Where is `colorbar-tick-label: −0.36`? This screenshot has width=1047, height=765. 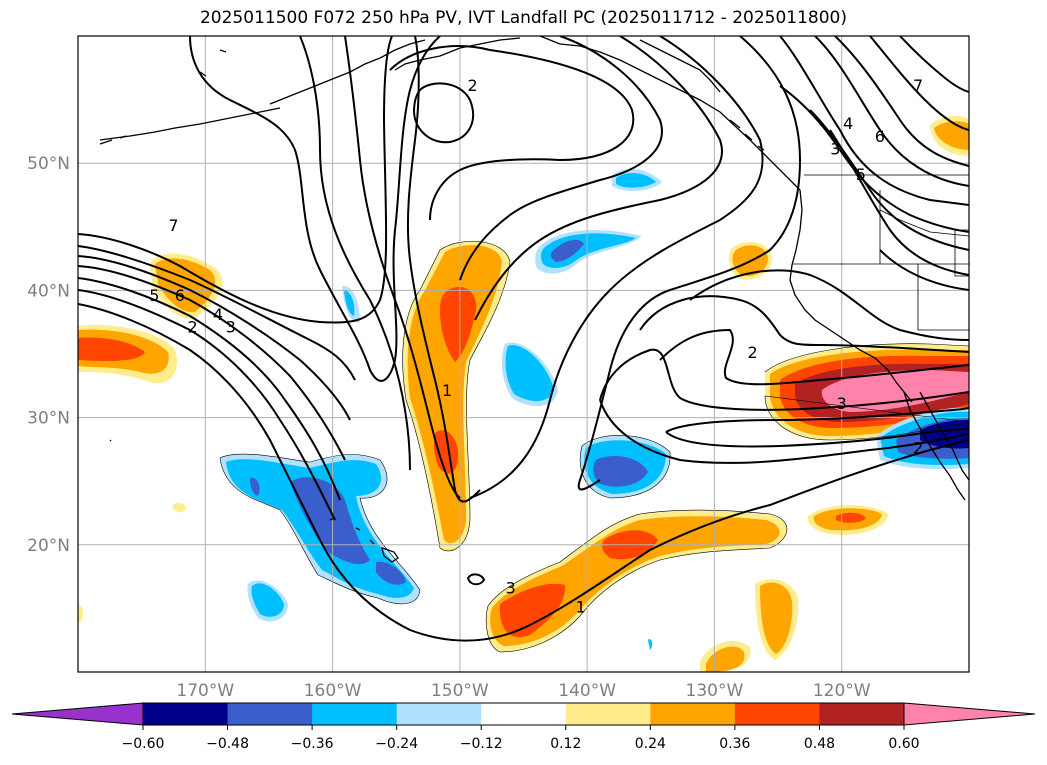 colorbar-tick-label: −0.36 is located at coordinates (312, 744).